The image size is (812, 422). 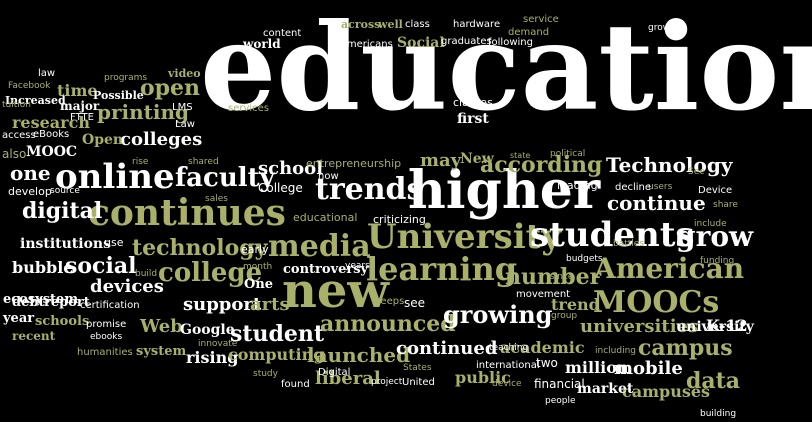 I want to click on word-learning: learning, so click(x=442, y=269).